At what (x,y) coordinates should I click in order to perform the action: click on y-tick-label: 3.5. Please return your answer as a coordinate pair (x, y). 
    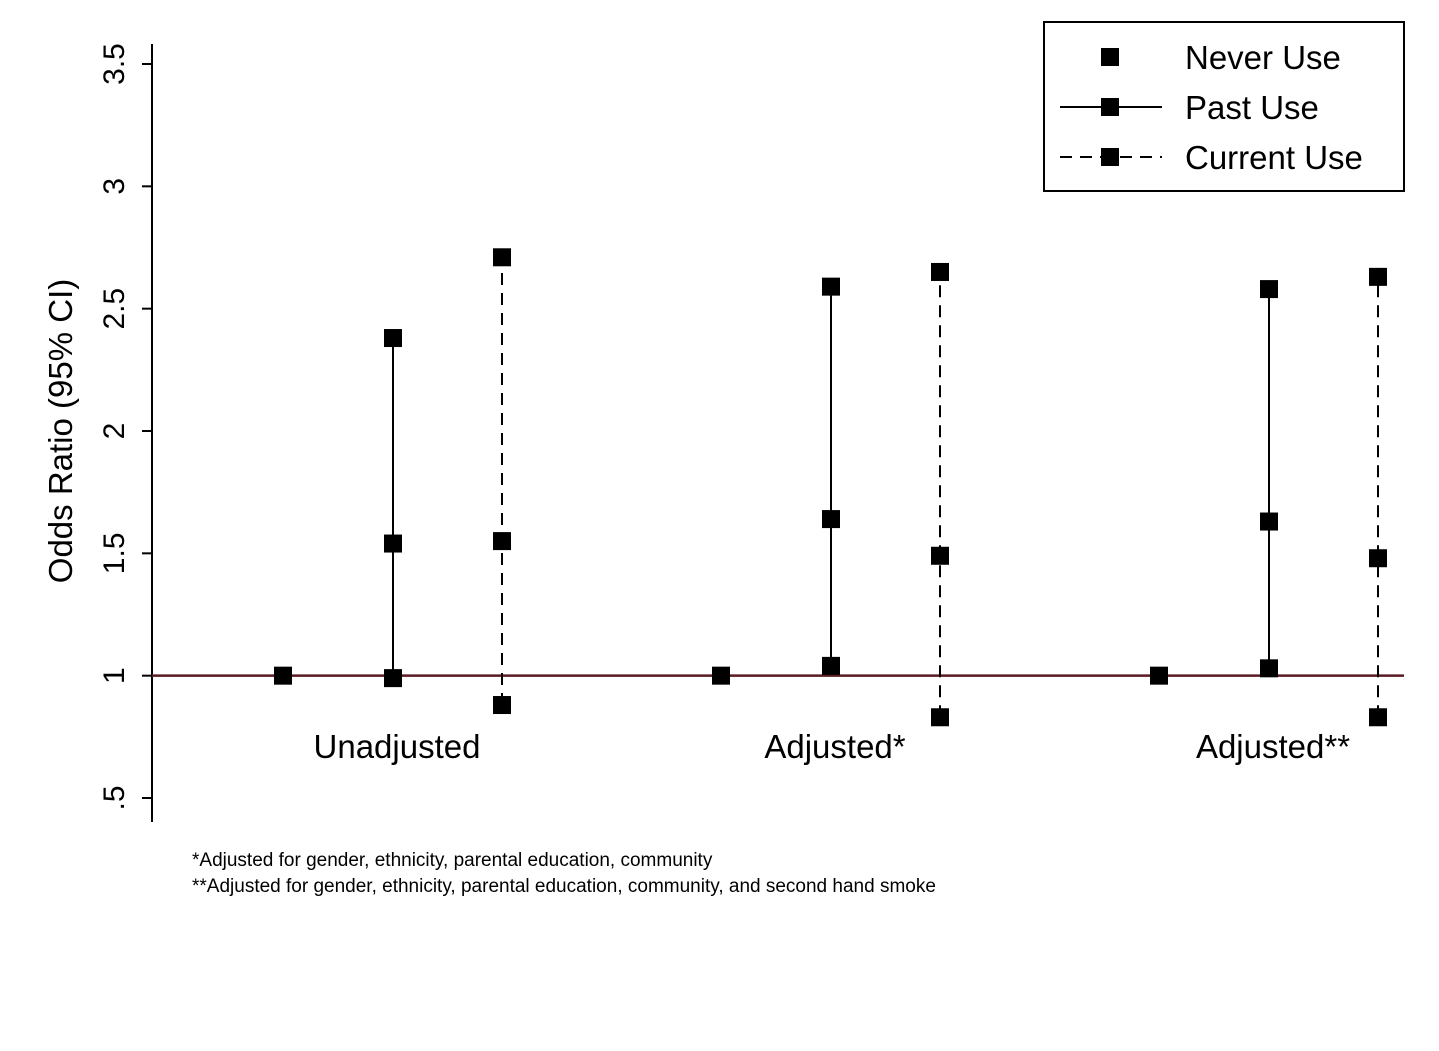
    Looking at the image, I should click on (114, 64).